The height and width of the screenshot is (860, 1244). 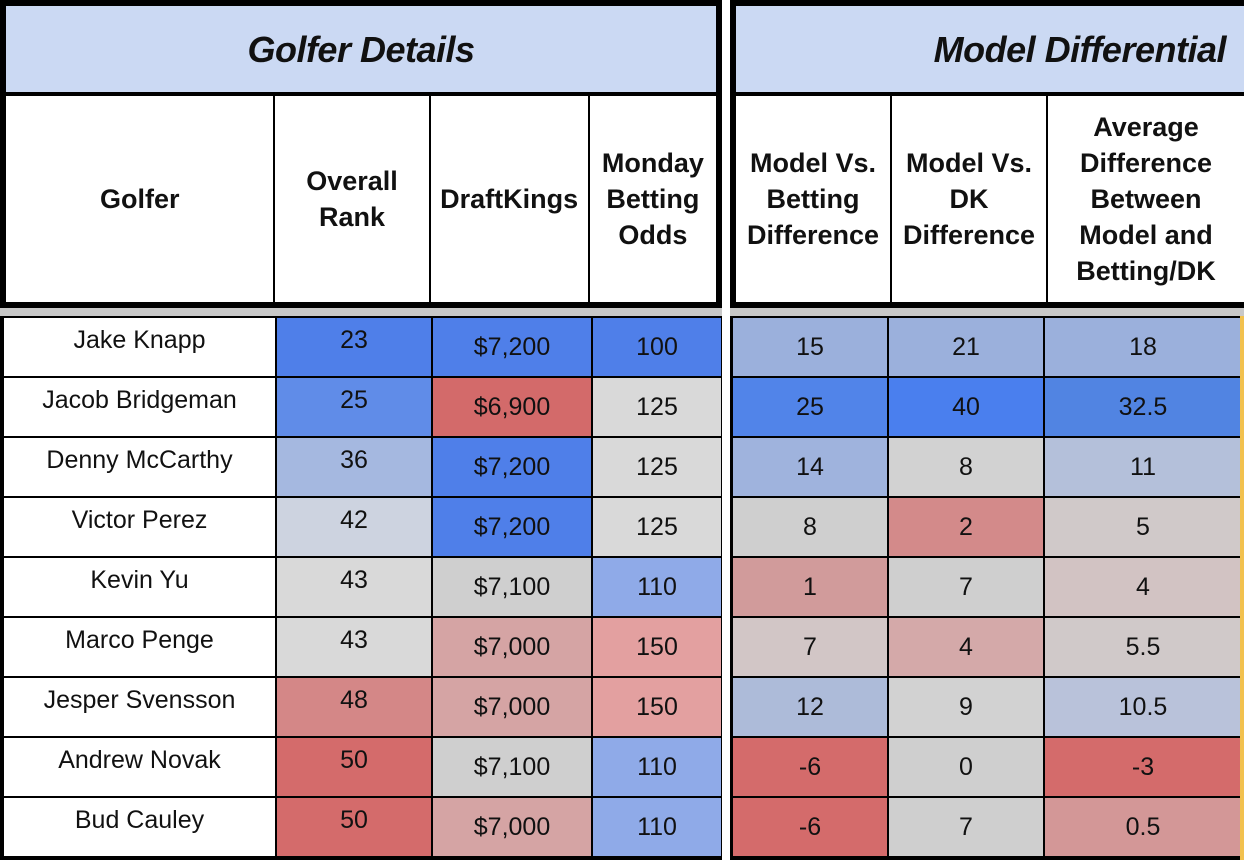 I want to click on average-difference-cell: 5, so click(x=1143, y=527).